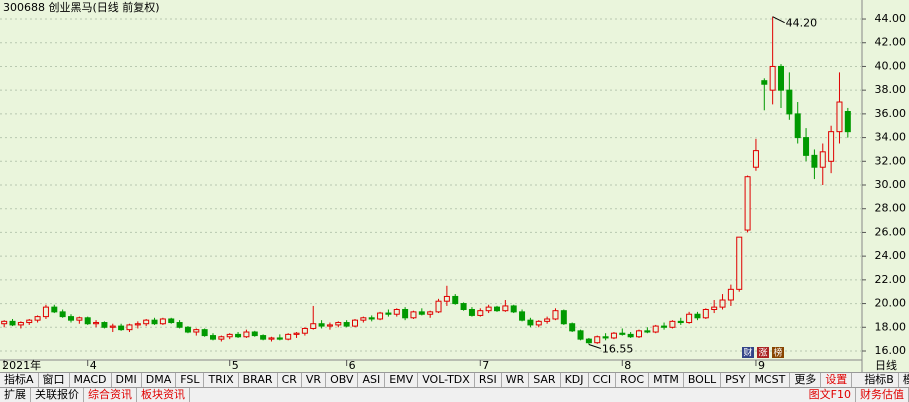 Image resolution: width=909 pixels, height=402 pixels. Describe the element at coordinates (163, 395) in the screenshot. I see `tab: 板块资讯` at that location.